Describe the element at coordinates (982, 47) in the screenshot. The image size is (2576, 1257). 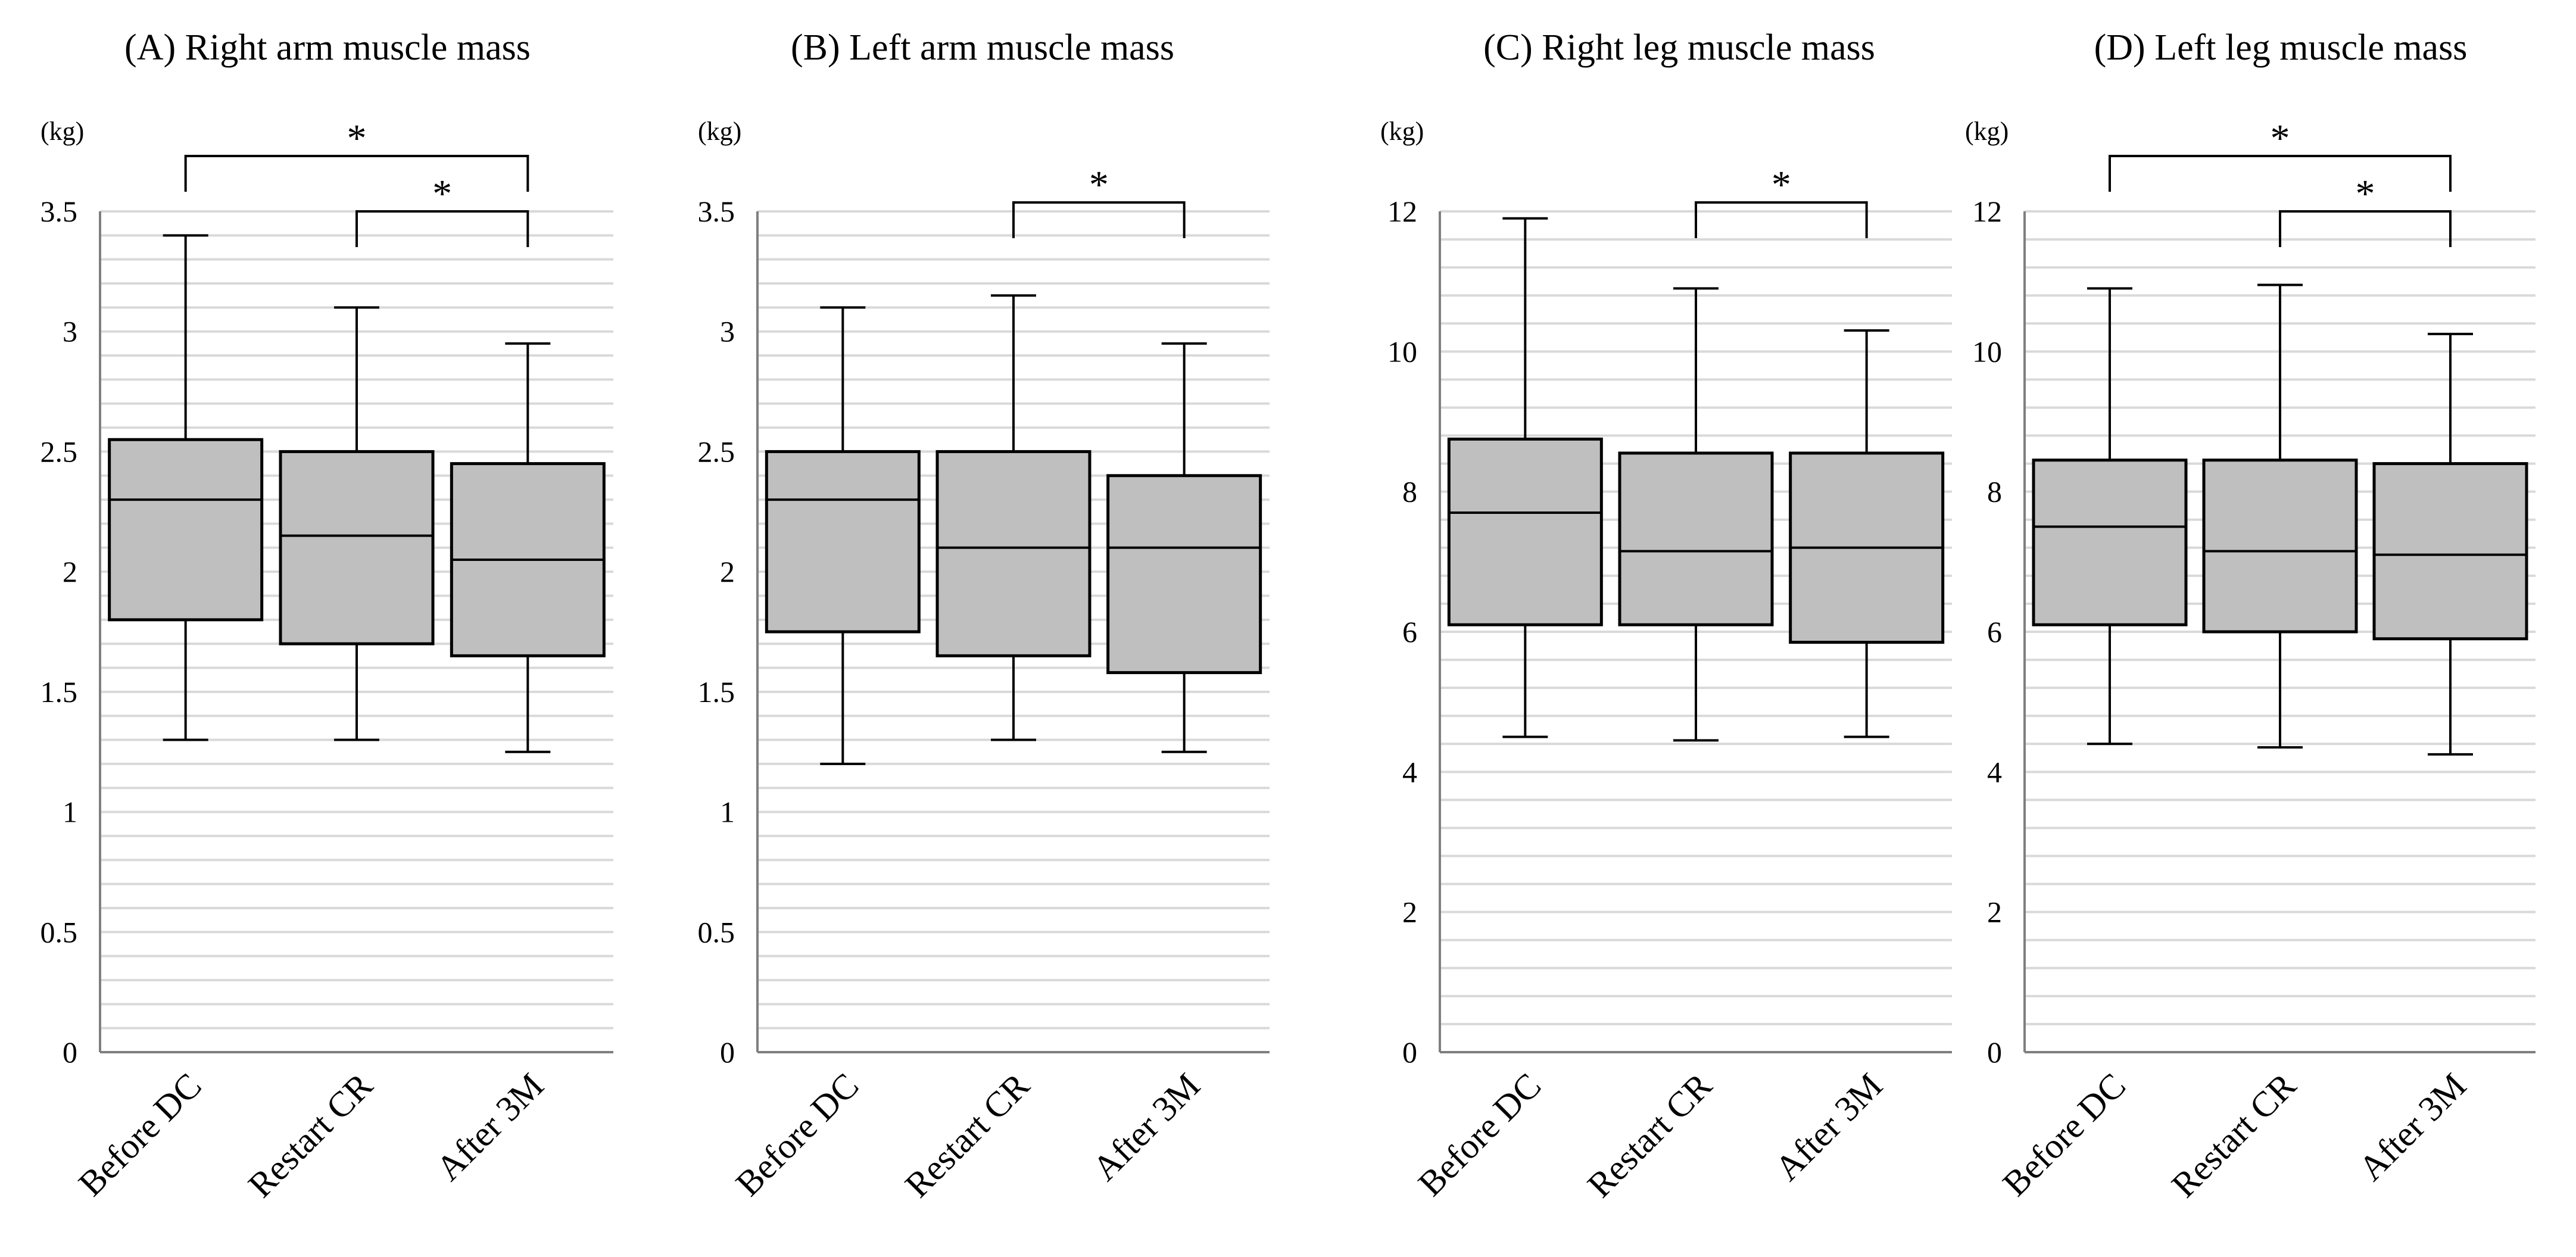
I see `chart-title: (B) Left arm muscle mass` at that location.